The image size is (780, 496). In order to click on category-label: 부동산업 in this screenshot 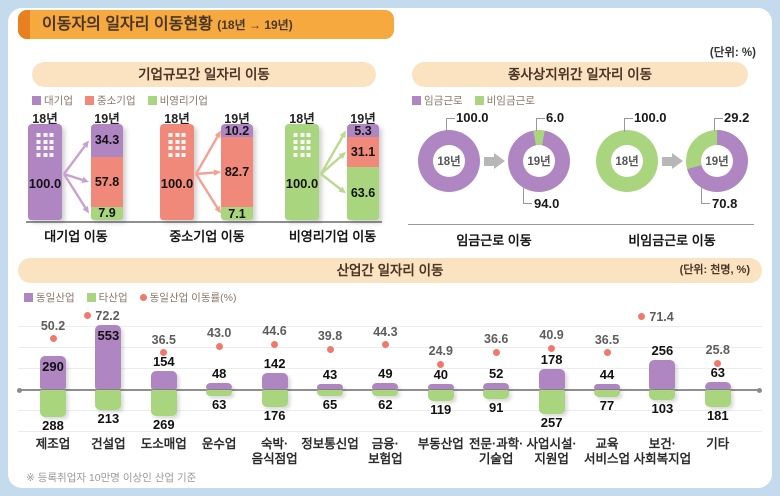, I will do `click(440, 444)`.